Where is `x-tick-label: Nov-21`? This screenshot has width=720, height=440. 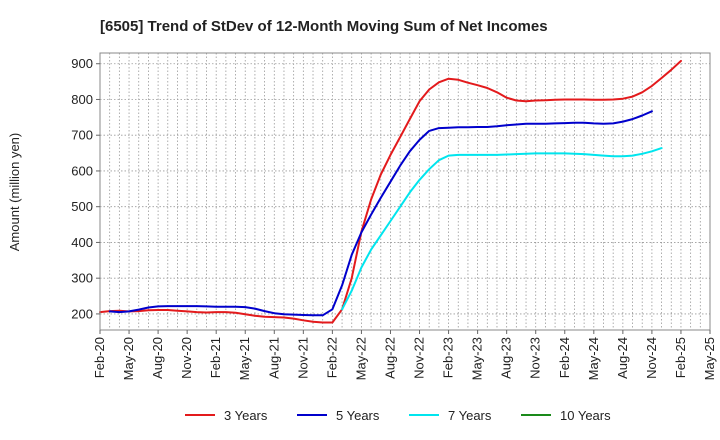
x-tick-label: Nov-21 is located at coordinates (302, 358).